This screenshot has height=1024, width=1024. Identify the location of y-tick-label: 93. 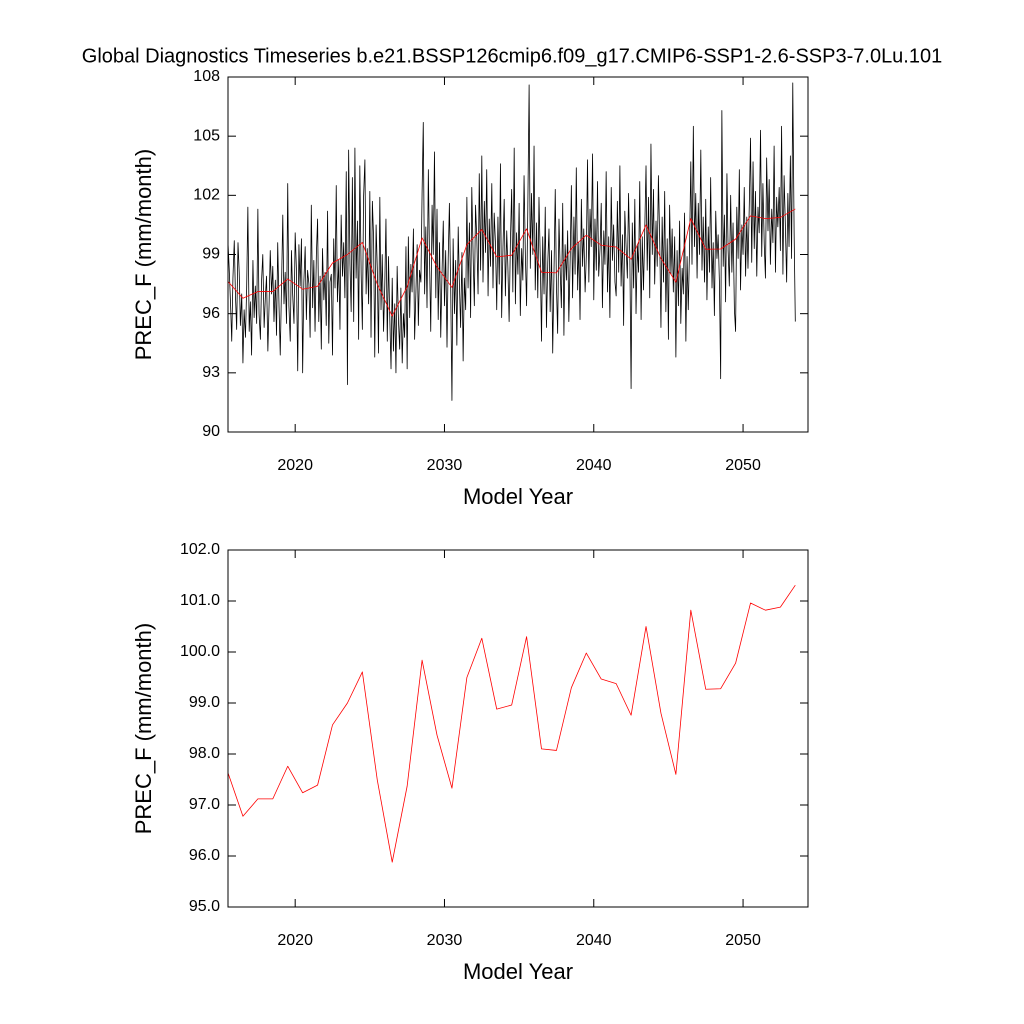
(211, 372).